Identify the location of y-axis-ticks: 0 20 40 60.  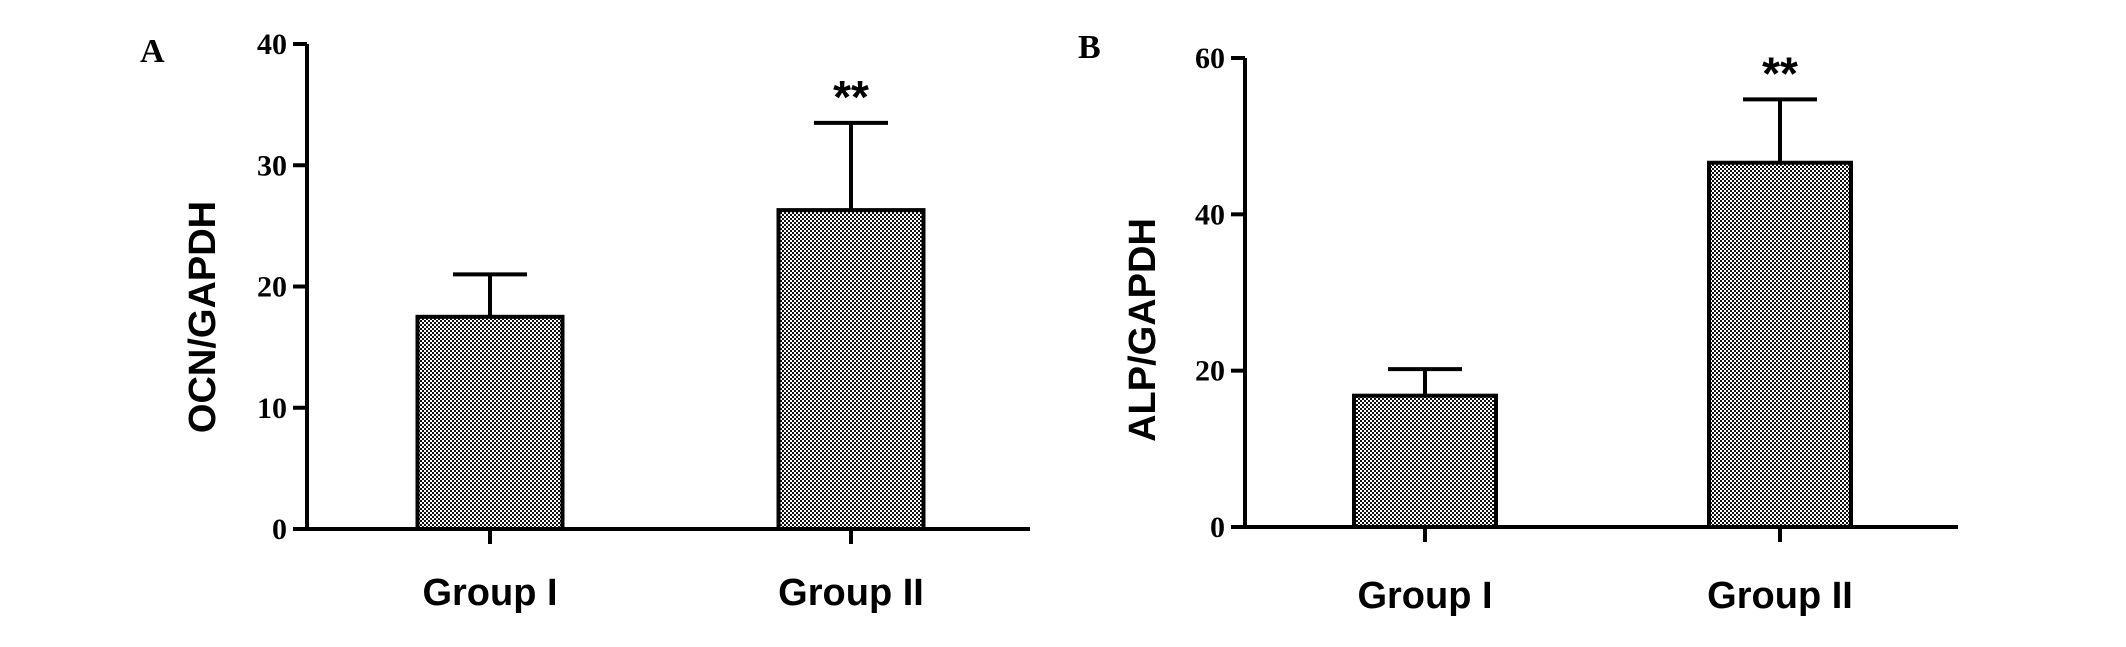
(1220, 293).